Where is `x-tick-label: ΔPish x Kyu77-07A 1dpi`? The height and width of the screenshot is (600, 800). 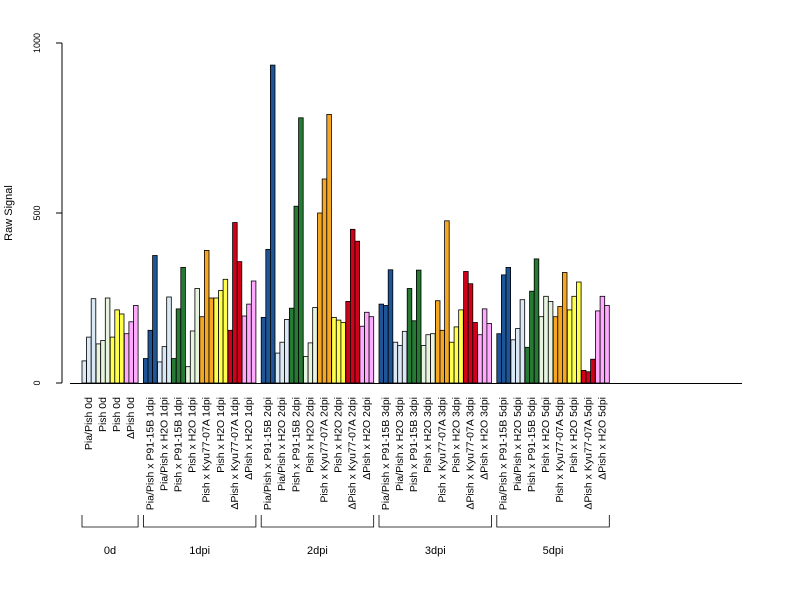
x-tick-label: ΔPish x Kyu77-07A 1dpi is located at coordinates (235, 453).